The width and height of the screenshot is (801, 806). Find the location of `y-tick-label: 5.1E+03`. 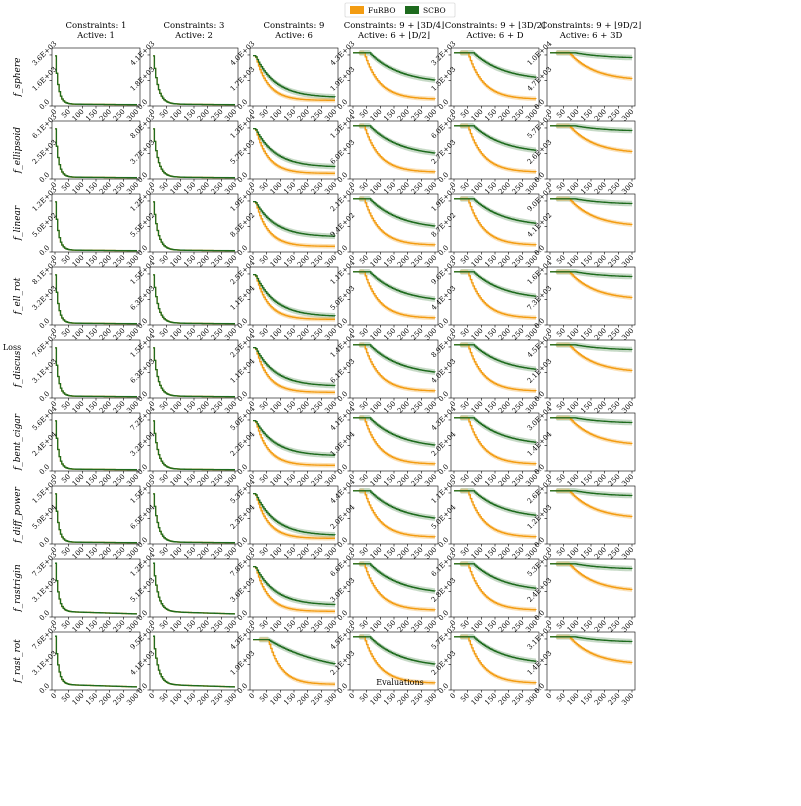

y-tick-label: 5.1E+03 is located at coordinates (143, 590).